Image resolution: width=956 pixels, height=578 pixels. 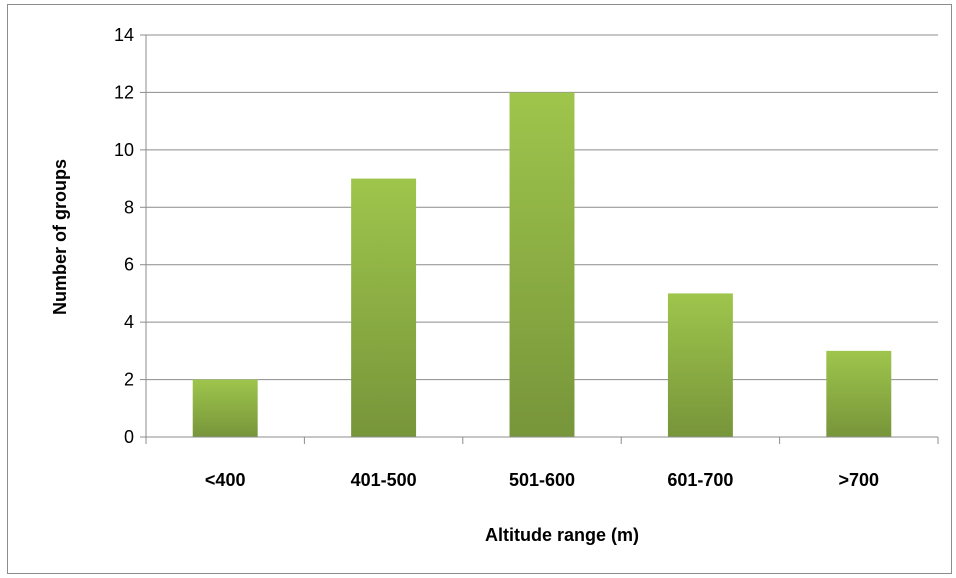 What do you see at coordinates (129, 437) in the screenshot?
I see `y-tick-label-0: 0` at bounding box center [129, 437].